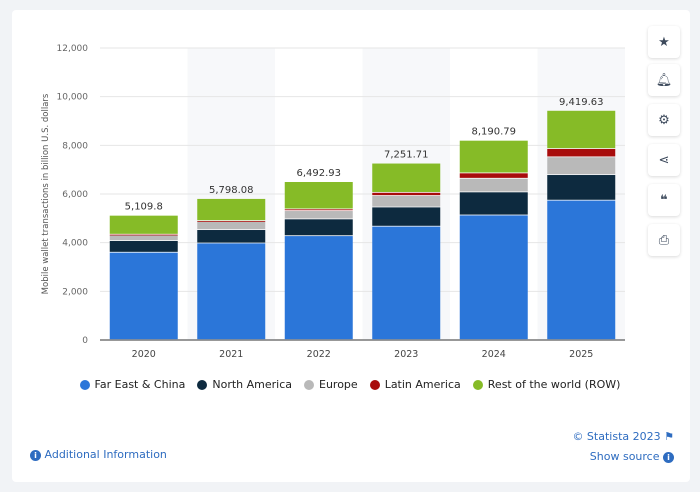 This screenshot has width=700, height=492. I want to click on x-tick-label: 2022, so click(319, 354).